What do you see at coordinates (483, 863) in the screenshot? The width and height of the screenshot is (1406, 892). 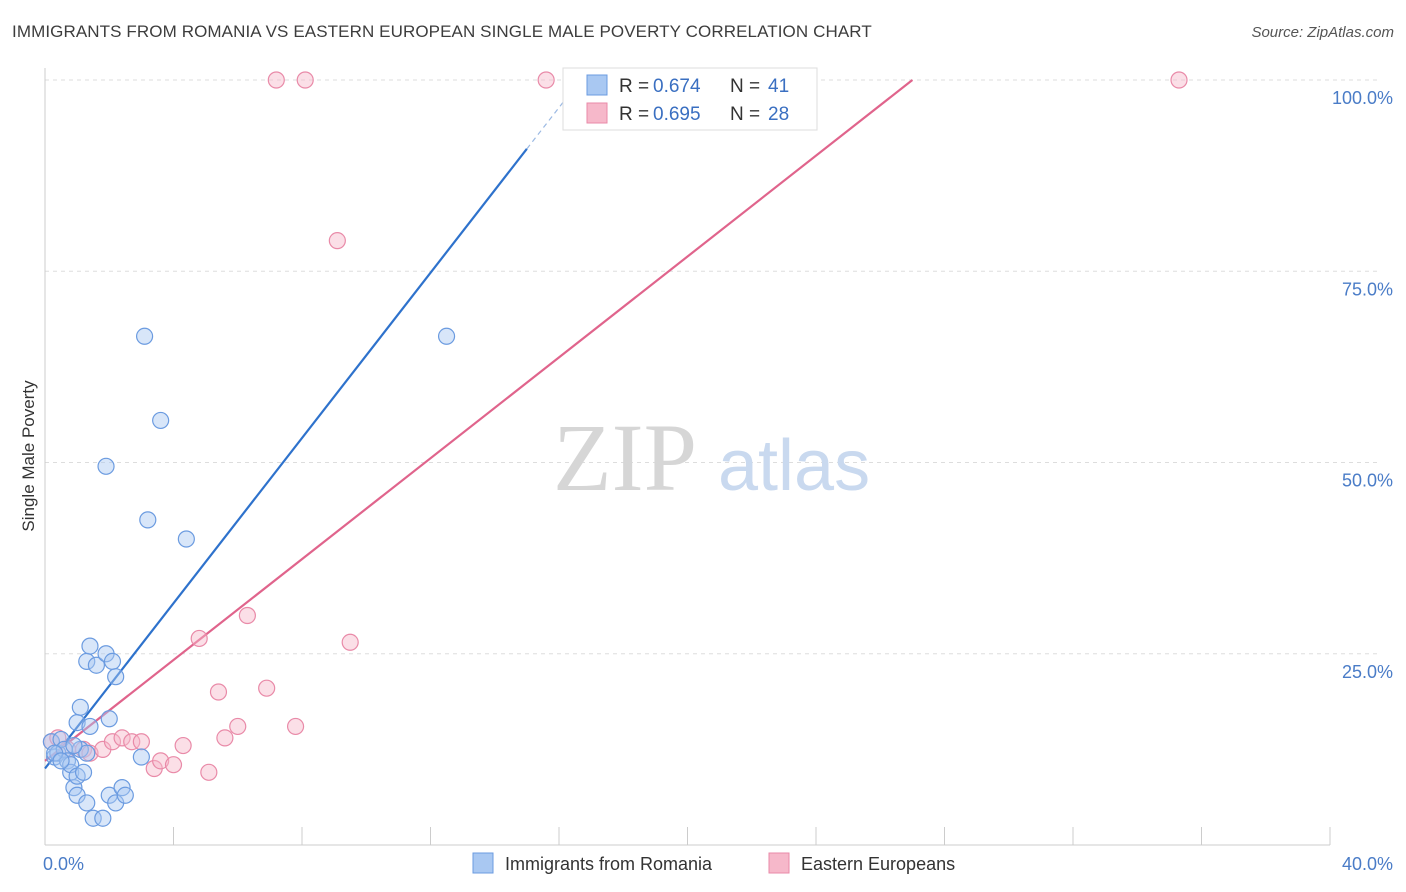 I see `legend-swatch-romania` at bounding box center [483, 863].